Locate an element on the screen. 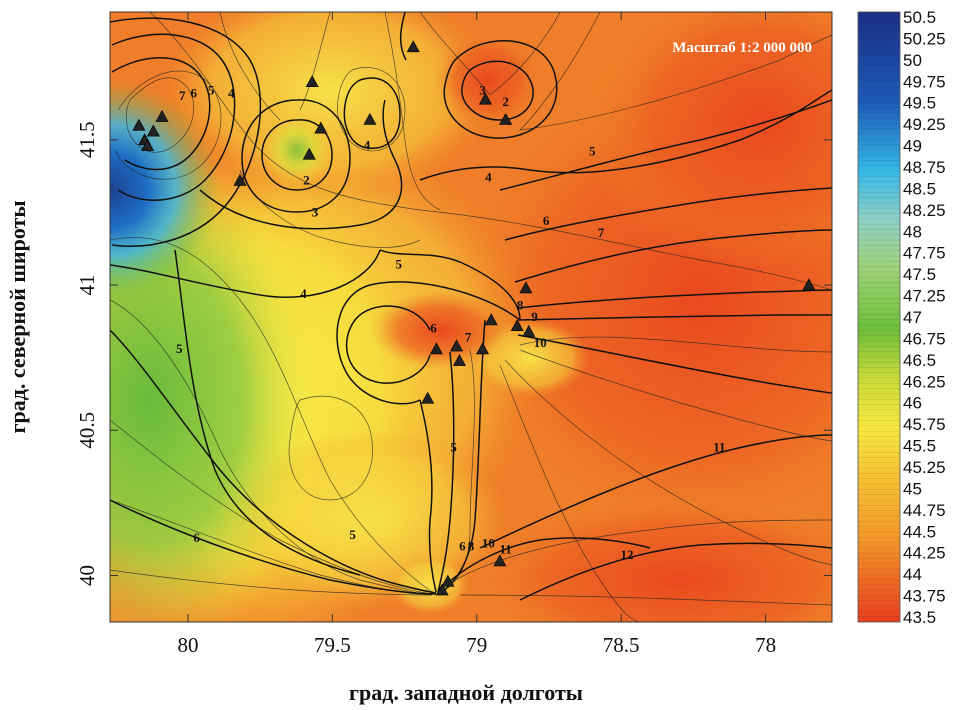  colorbar-level-label: 48.5 is located at coordinates (919, 188).